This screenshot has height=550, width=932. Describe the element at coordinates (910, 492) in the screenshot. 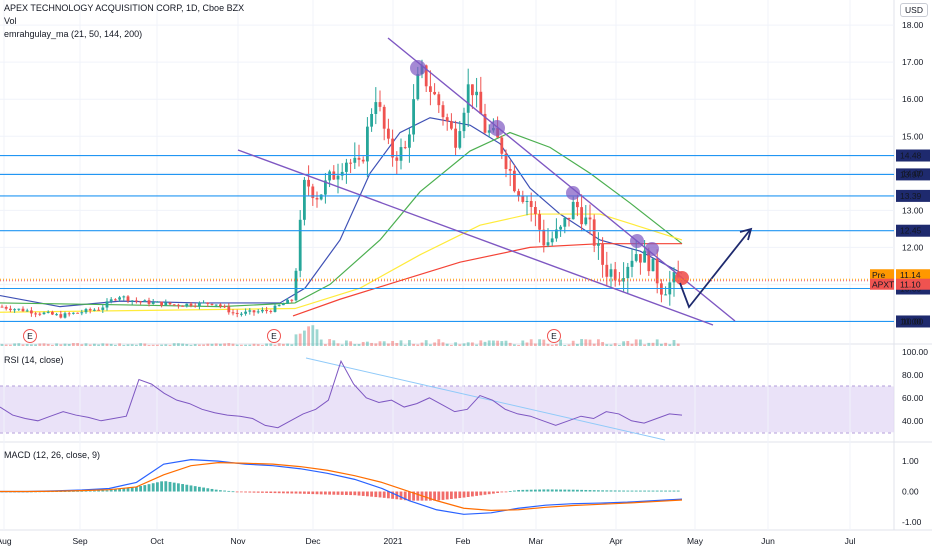

I see `macd-tick-label: 0.00` at that location.